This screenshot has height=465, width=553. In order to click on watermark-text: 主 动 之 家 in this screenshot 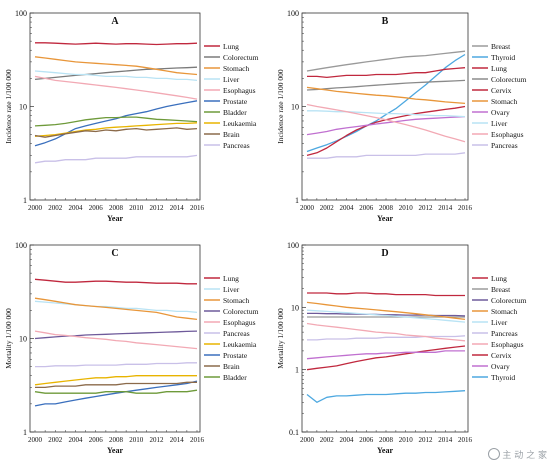, I will do `click(524, 456)`.